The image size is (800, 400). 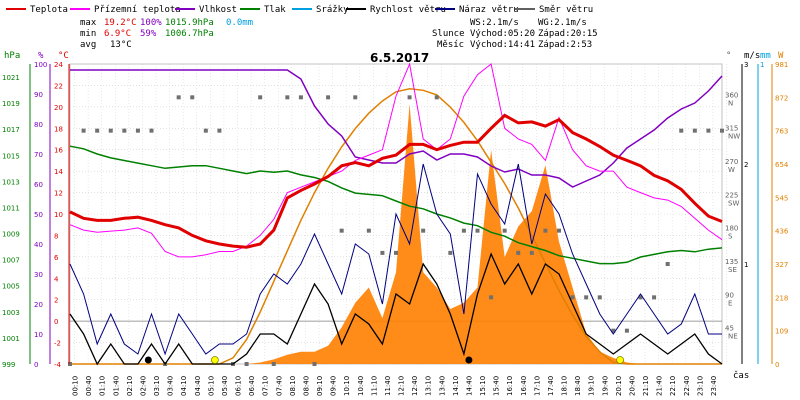 What do you see at coordinates (781, 65) in the screenshot?
I see `light-tick: 981` at bounding box center [781, 65].